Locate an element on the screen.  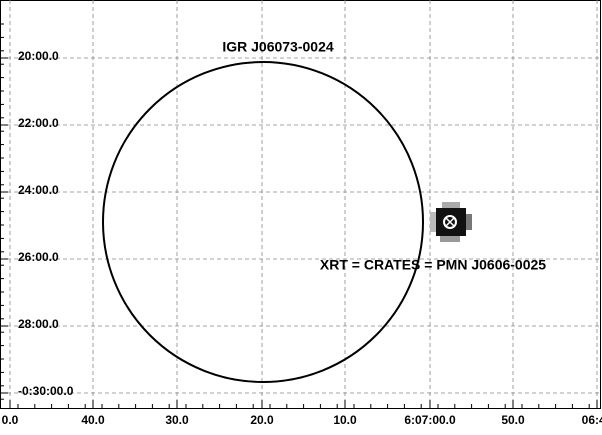
x-tick-label: 6:07:00.0 is located at coordinates (430, 420).